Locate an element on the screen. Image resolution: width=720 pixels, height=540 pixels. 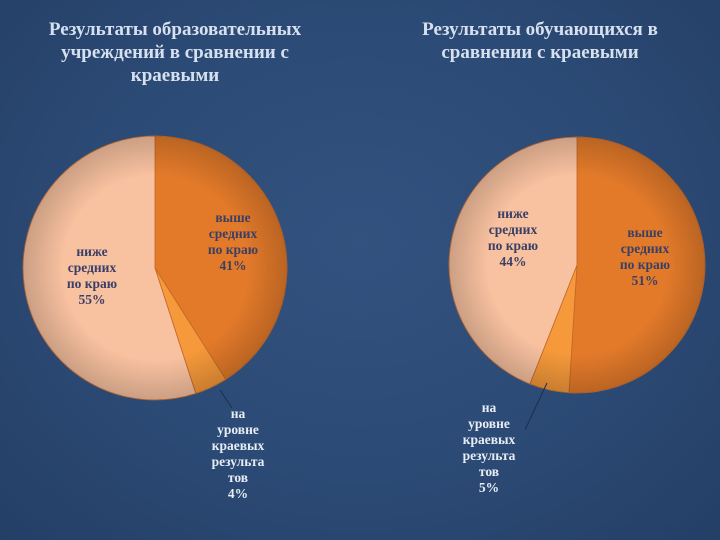
pie1-label-level: на уровне краевых результа тов 5% is located at coordinates (489, 447).